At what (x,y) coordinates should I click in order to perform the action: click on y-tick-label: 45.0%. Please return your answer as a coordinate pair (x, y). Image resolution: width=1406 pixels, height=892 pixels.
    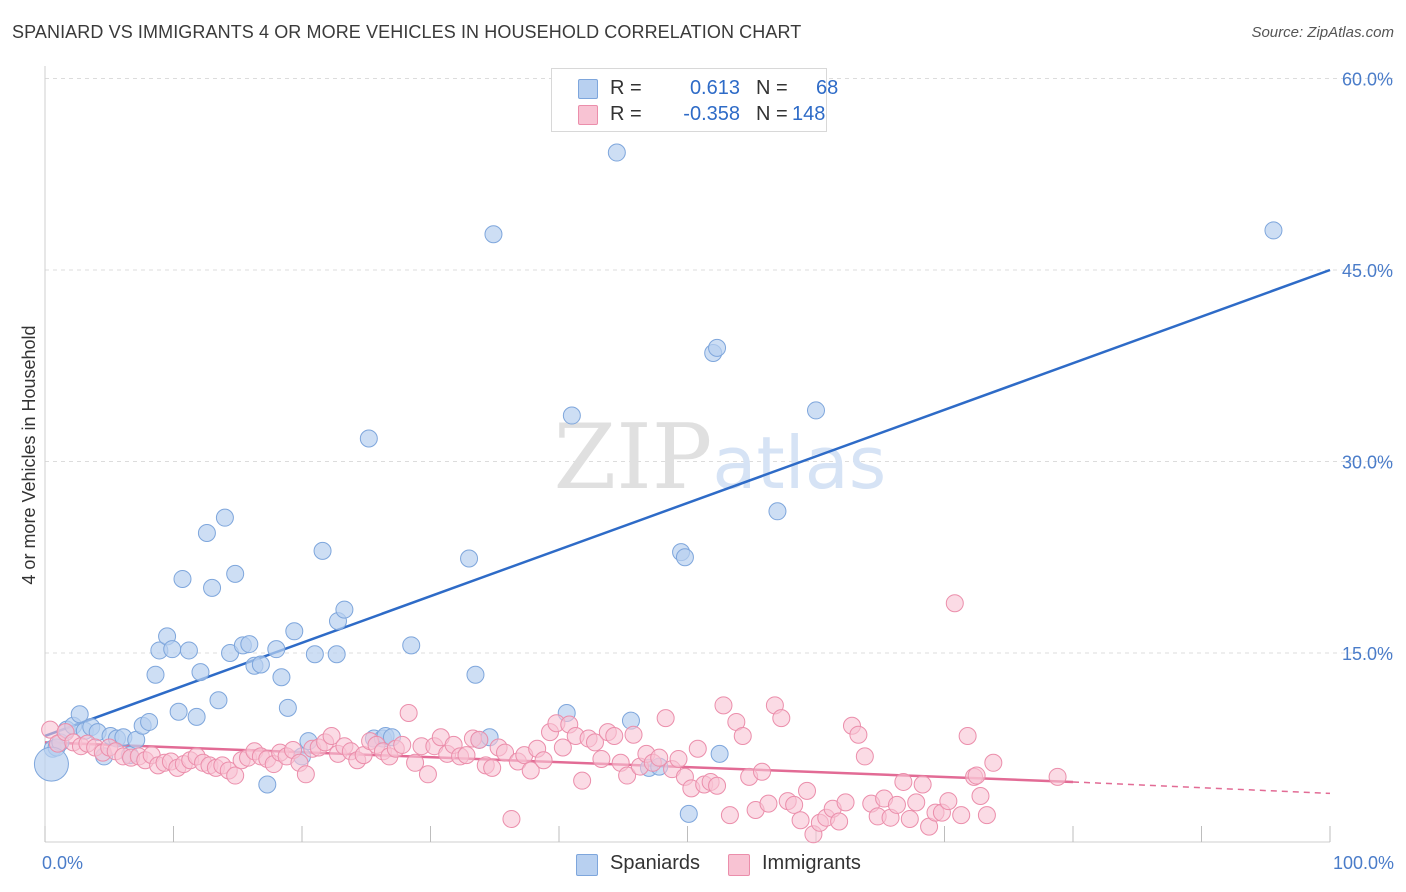
    Looking at the image, I should click on (1367, 271).